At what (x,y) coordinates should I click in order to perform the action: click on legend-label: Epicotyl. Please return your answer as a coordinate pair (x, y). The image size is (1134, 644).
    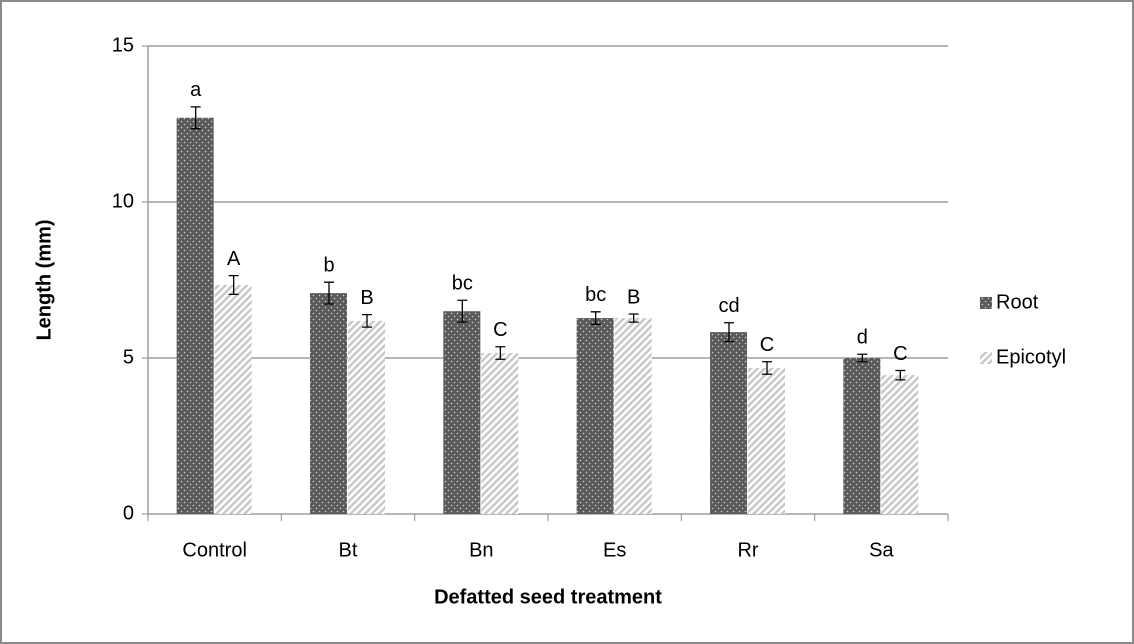
    Looking at the image, I should click on (1031, 357).